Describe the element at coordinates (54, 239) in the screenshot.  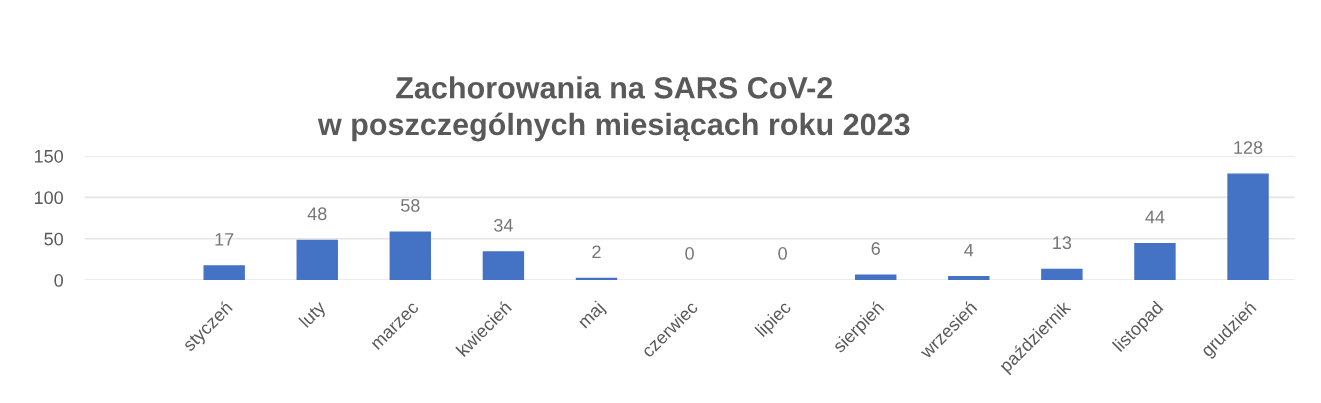
I see `y-tick-label: 50` at that location.